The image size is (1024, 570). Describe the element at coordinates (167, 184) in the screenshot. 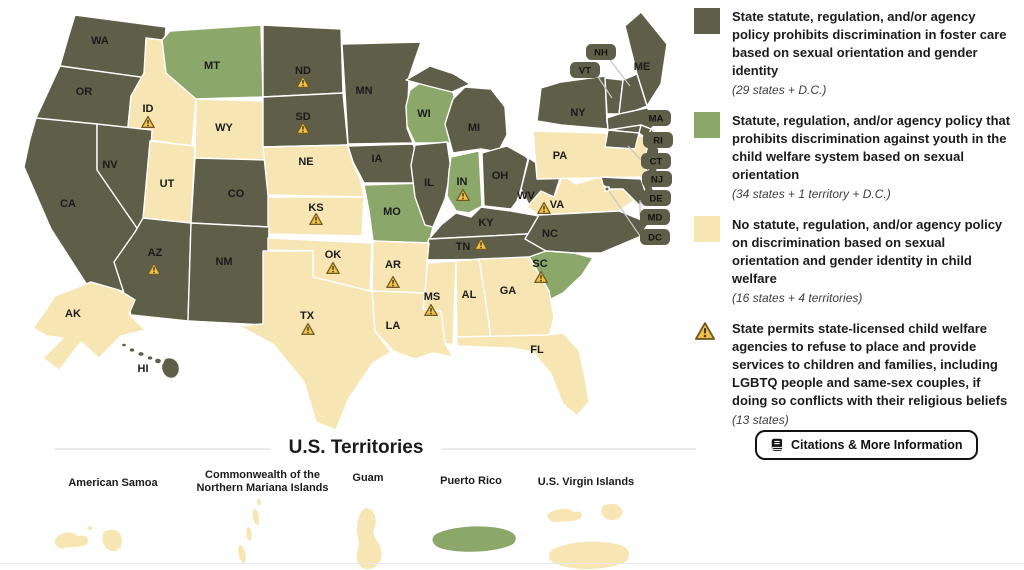

I see `state-label-UT: UT` at that location.